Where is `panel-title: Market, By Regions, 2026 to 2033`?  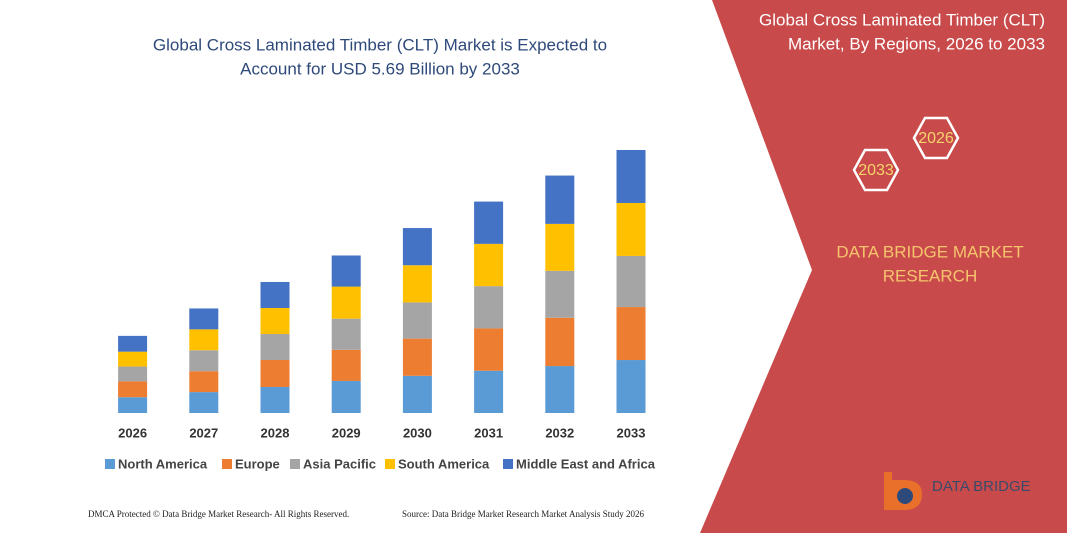 panel-title: Market, By Regions, 2026 to 2033 is located at coordinates (916, 43).